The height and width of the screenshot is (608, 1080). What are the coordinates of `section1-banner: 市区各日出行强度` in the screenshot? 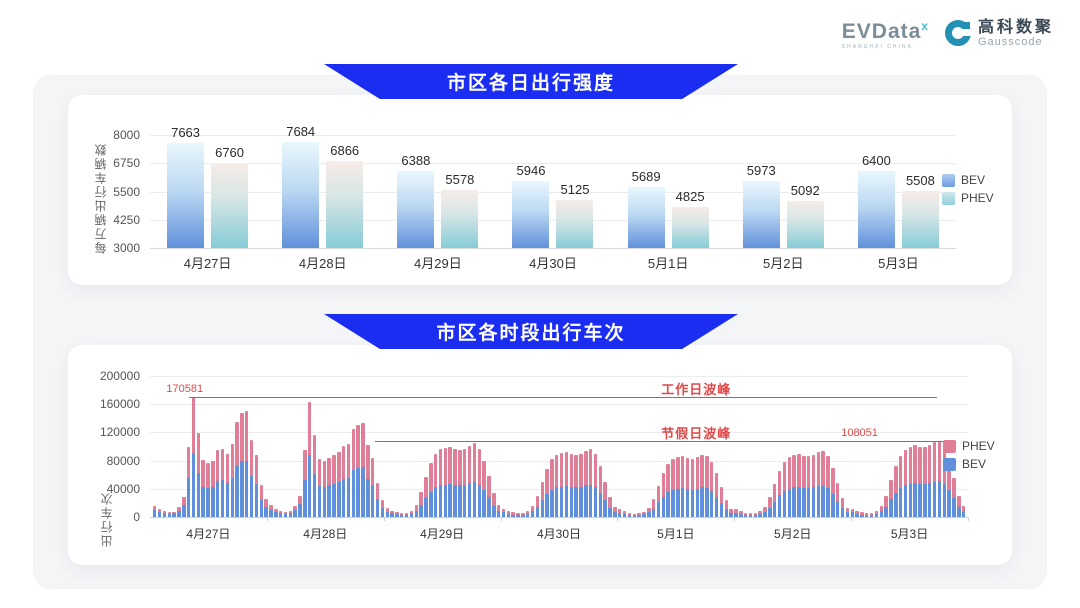 It's located at (531, 81).